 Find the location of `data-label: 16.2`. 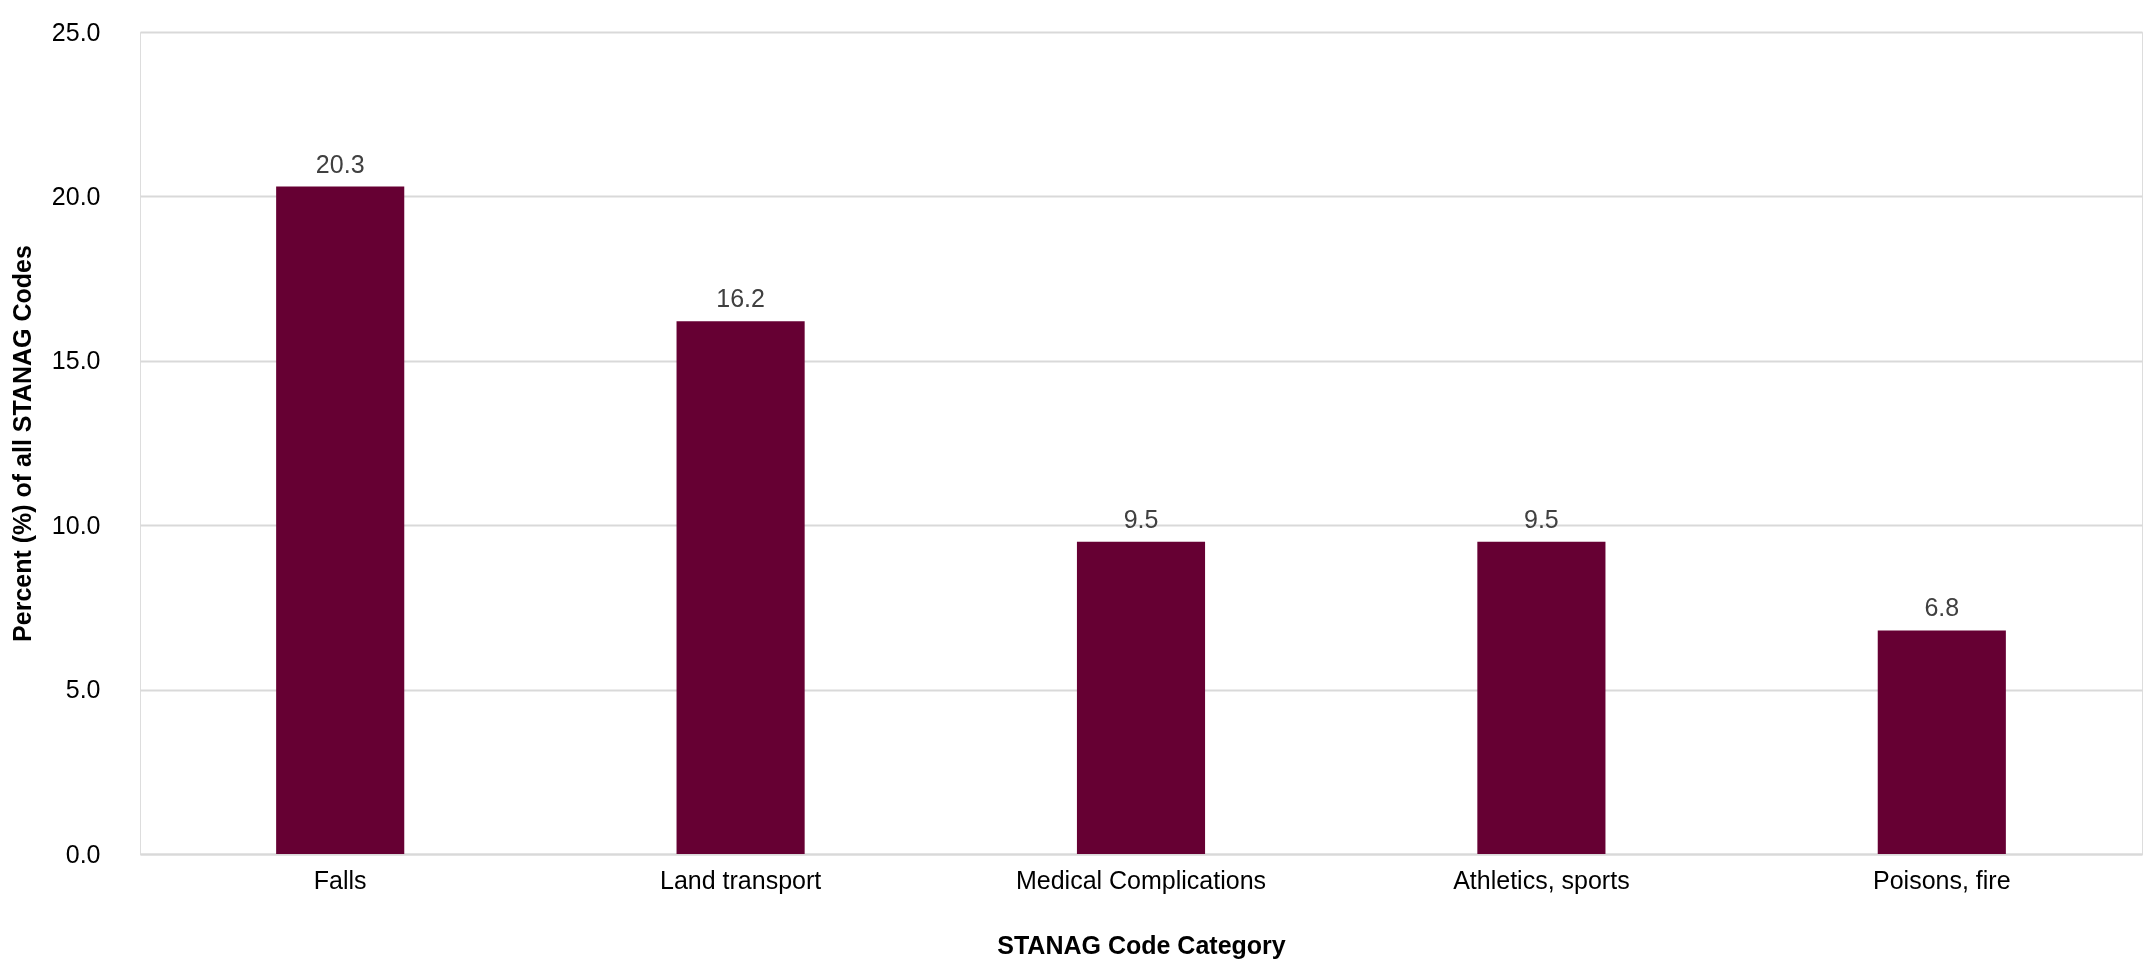

data-label: 16.2 is located at coordinates (740, 298).